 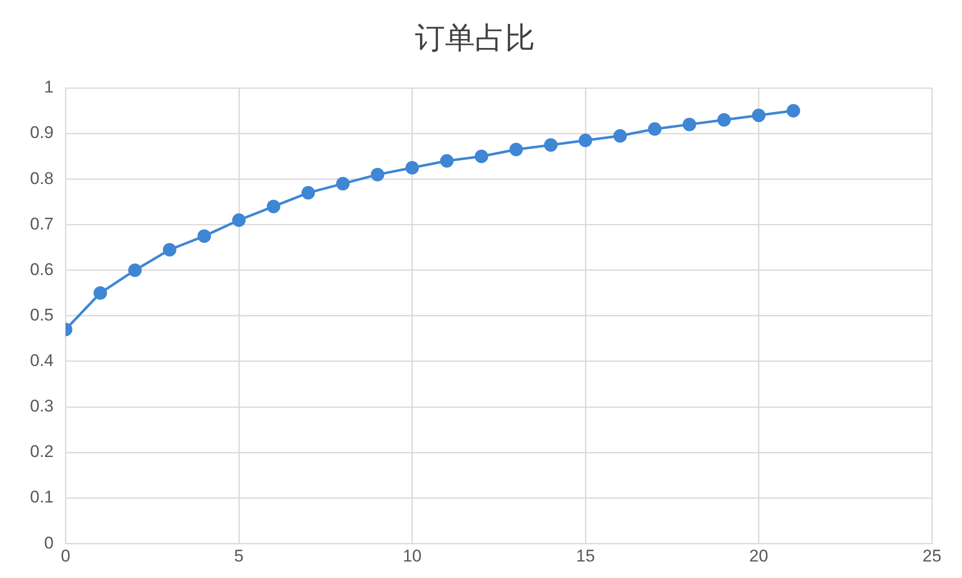 What do you see at coordinates (42, 314) in the screenshot?
I see `y-tick-label: 0.5` at bounding box center [42, 314].